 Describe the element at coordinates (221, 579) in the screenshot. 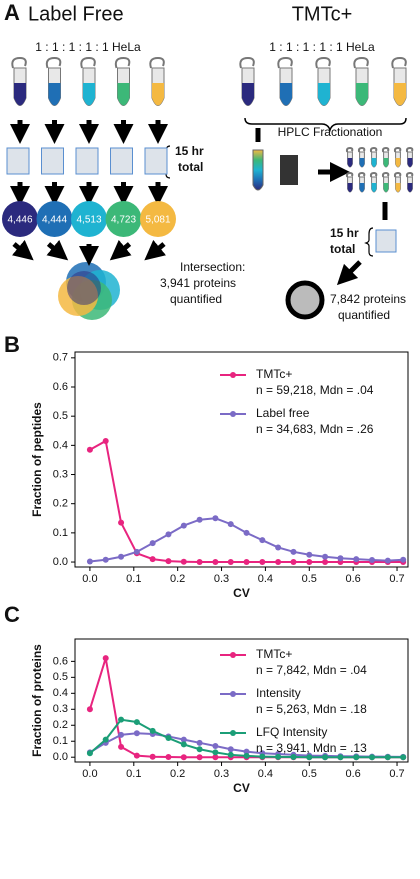

I see `x-tick-label: 0.3` at that location.